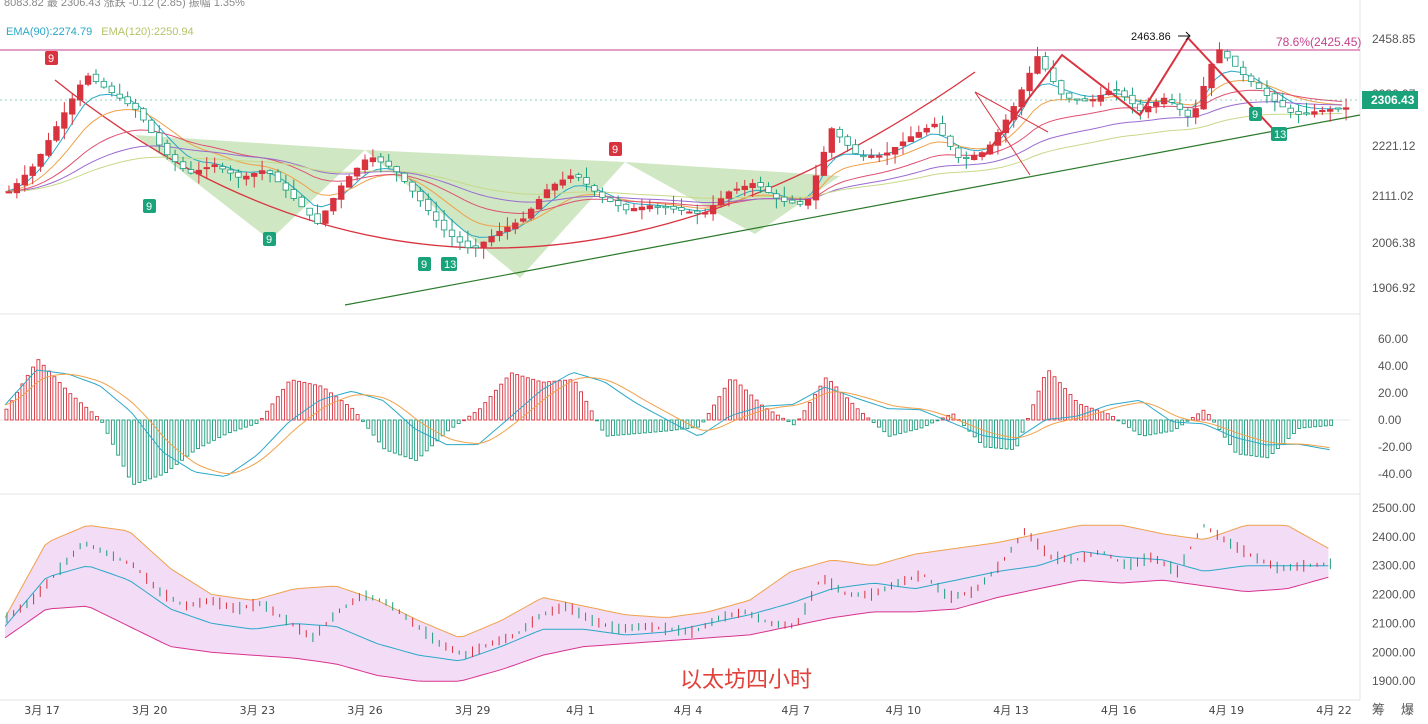 The width and height of the screenshot is (1428, 724). What do you see at coordinates (1393, 366) in the screenshot?
I see `macd-tick-label: 40.00` at bounding box center [1393, 366].